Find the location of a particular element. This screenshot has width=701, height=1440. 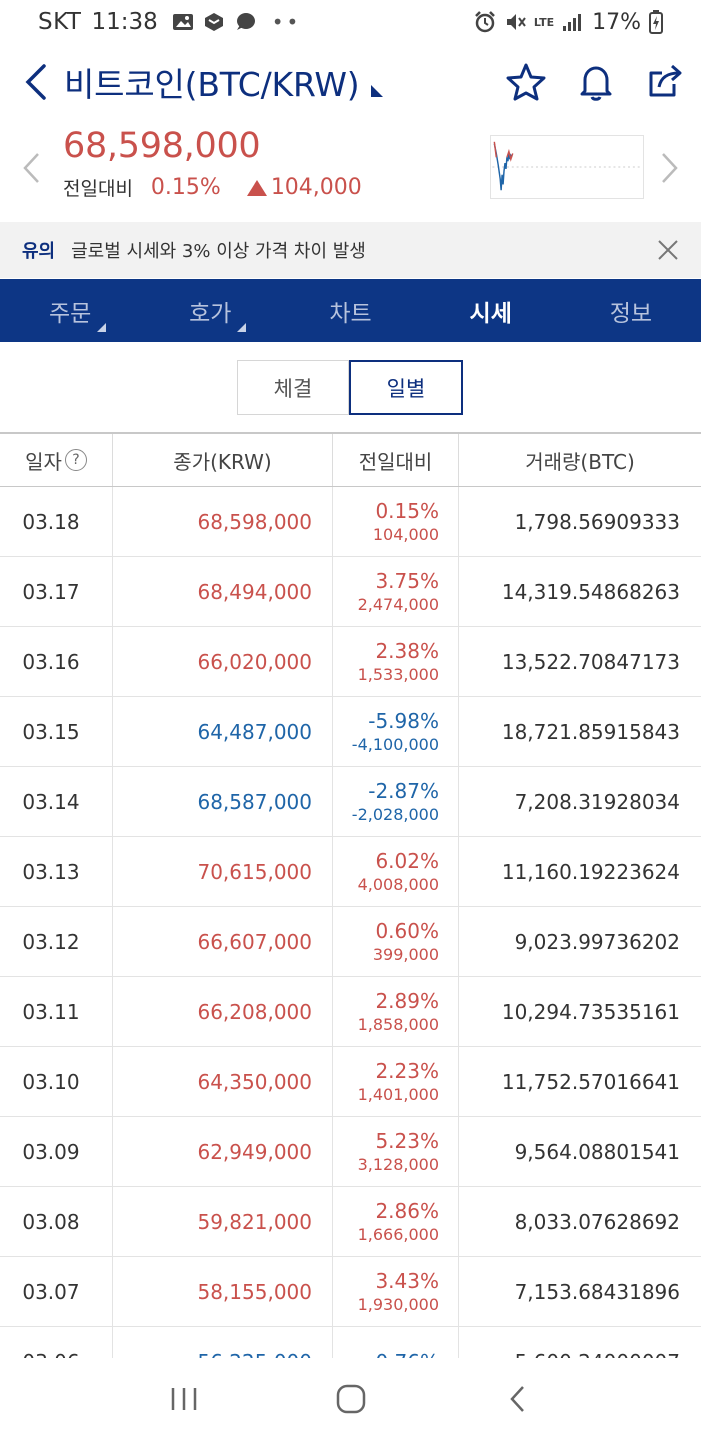

cell-change-amt: 1,401,000 is located at coordinates (398, 1094).